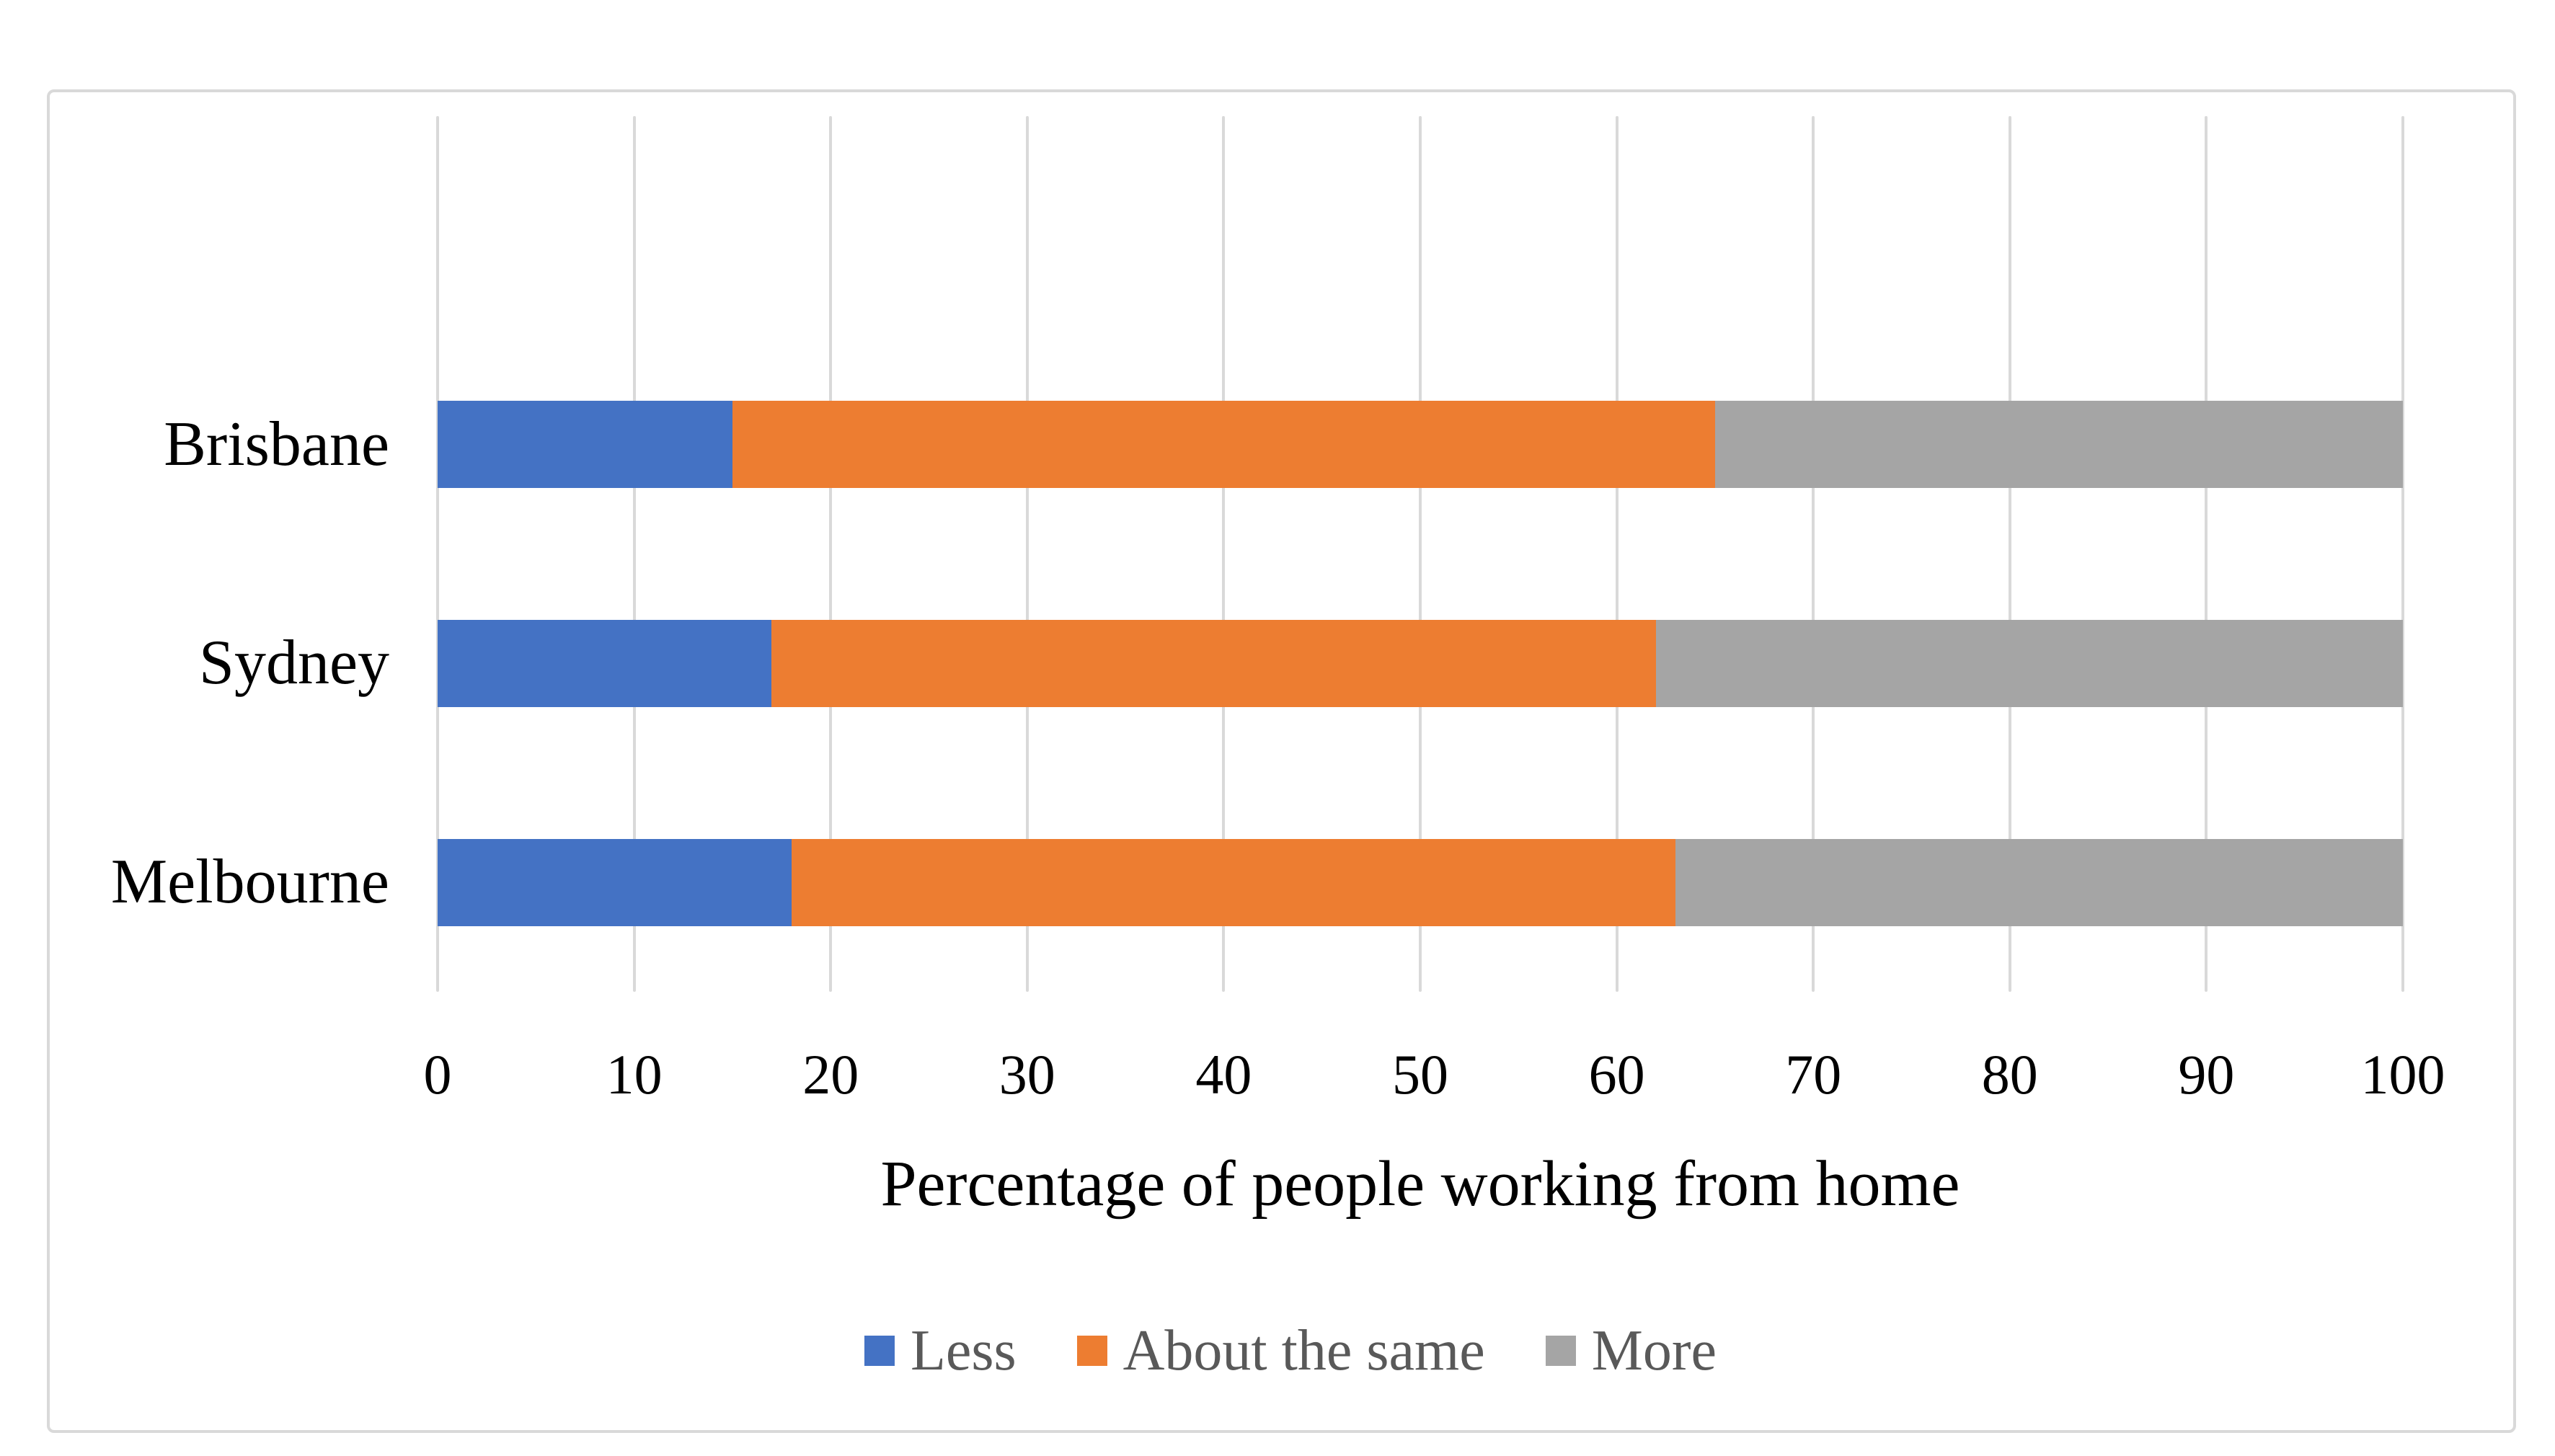 This screenshot has height=1456, width=2555. What do you see at coordinates (615, 882) in the screenshot?
I see `bar-segment-melbourne-less` at bounding box center [615, 882].